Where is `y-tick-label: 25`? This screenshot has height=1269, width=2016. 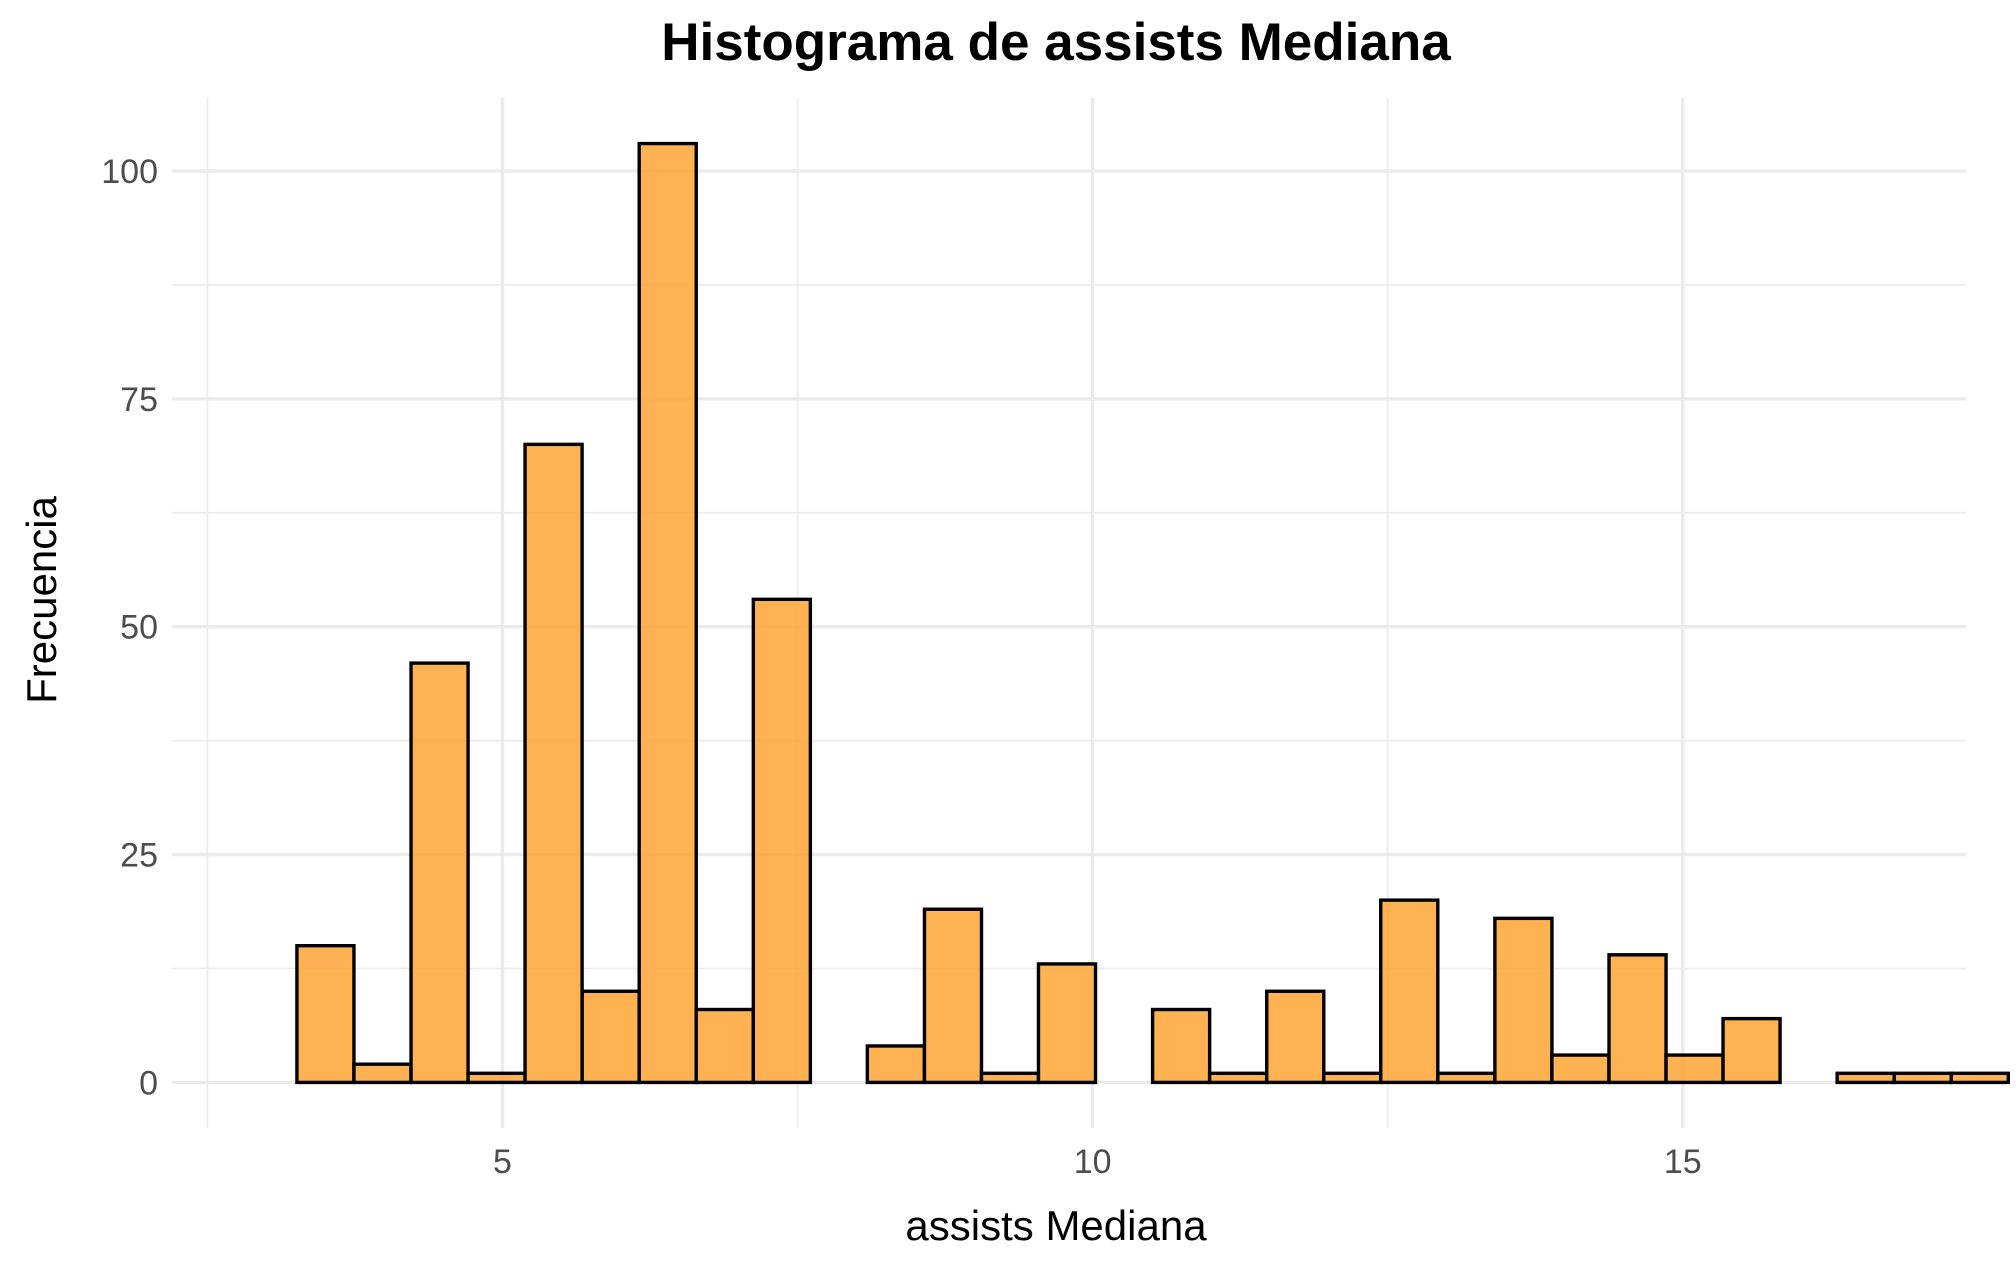 y-tick-label: 25 is located at coordinates (139, 856).